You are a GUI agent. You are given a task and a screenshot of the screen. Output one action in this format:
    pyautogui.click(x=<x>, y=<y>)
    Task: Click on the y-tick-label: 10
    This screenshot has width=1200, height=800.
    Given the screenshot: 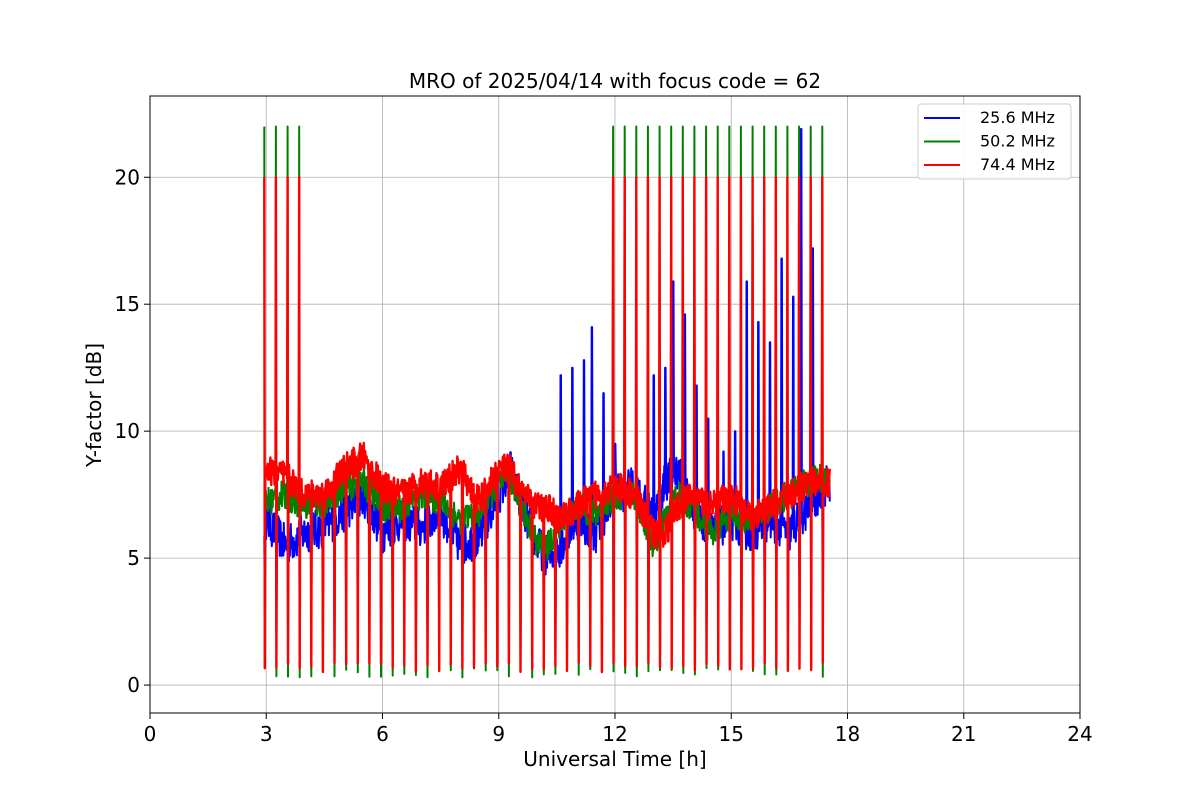 What is the action you would take?
    pyautogui.click(x=127, y=431)
    